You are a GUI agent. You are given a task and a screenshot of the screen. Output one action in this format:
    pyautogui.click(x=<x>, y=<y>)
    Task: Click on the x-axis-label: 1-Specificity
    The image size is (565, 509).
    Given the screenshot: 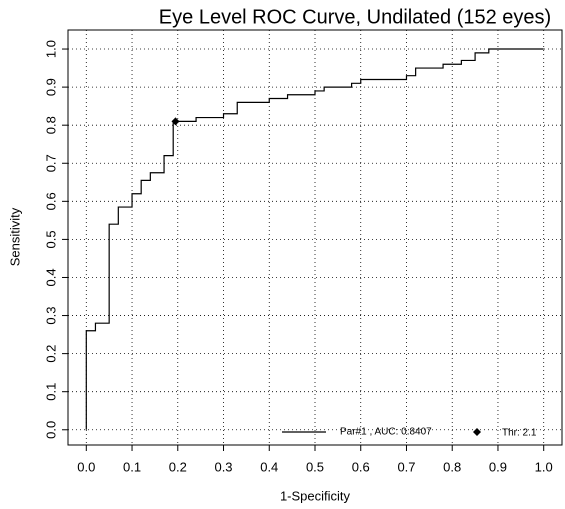 What is the action you would take?
    pyautogui.click(x=315, y=495)
    